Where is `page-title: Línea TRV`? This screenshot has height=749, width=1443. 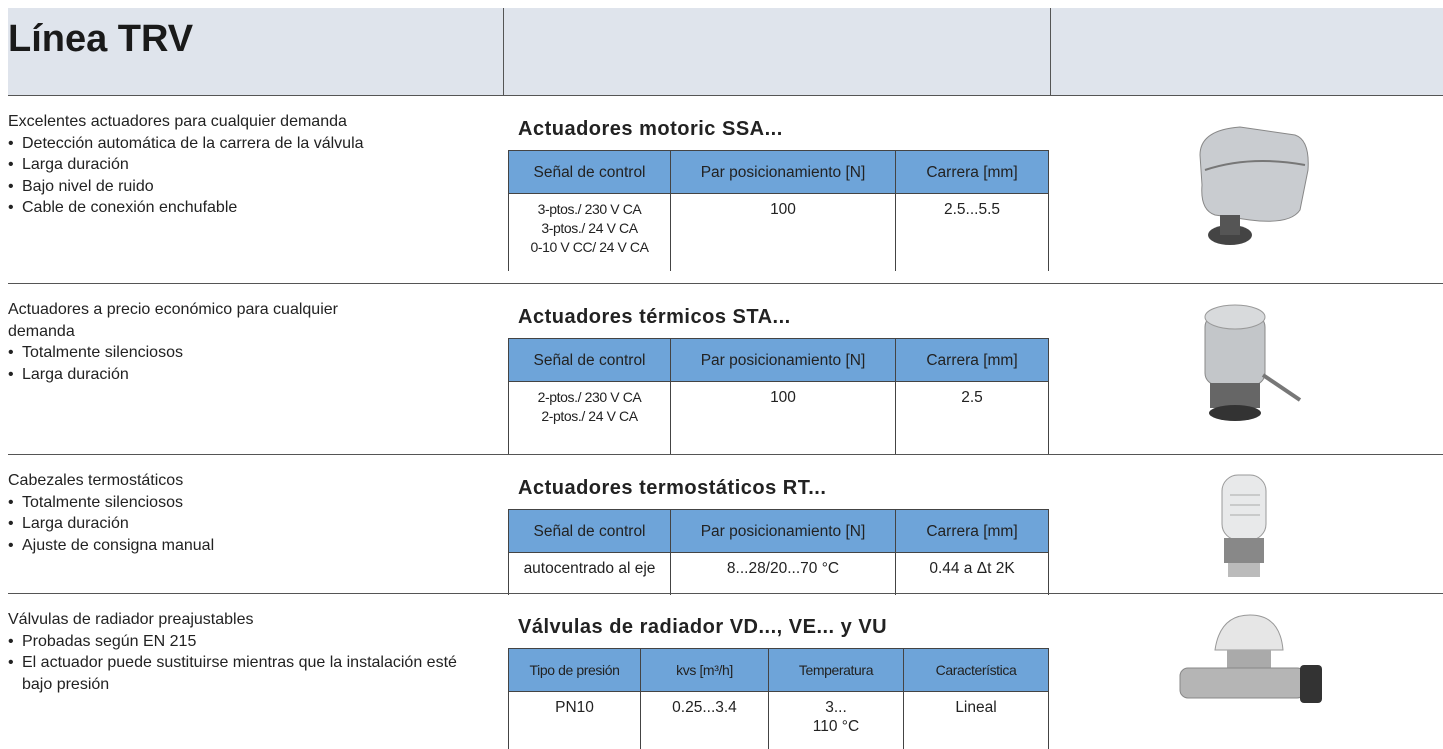 page-title: Línea TRV is located at coordinates (101, 39).